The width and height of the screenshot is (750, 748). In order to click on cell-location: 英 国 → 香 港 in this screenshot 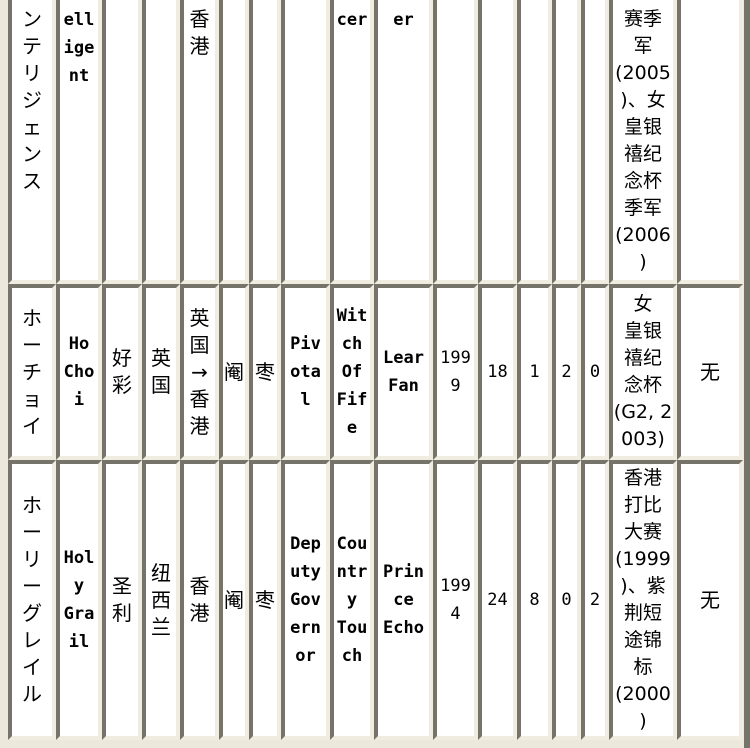, I will do `click(199, 372)`.